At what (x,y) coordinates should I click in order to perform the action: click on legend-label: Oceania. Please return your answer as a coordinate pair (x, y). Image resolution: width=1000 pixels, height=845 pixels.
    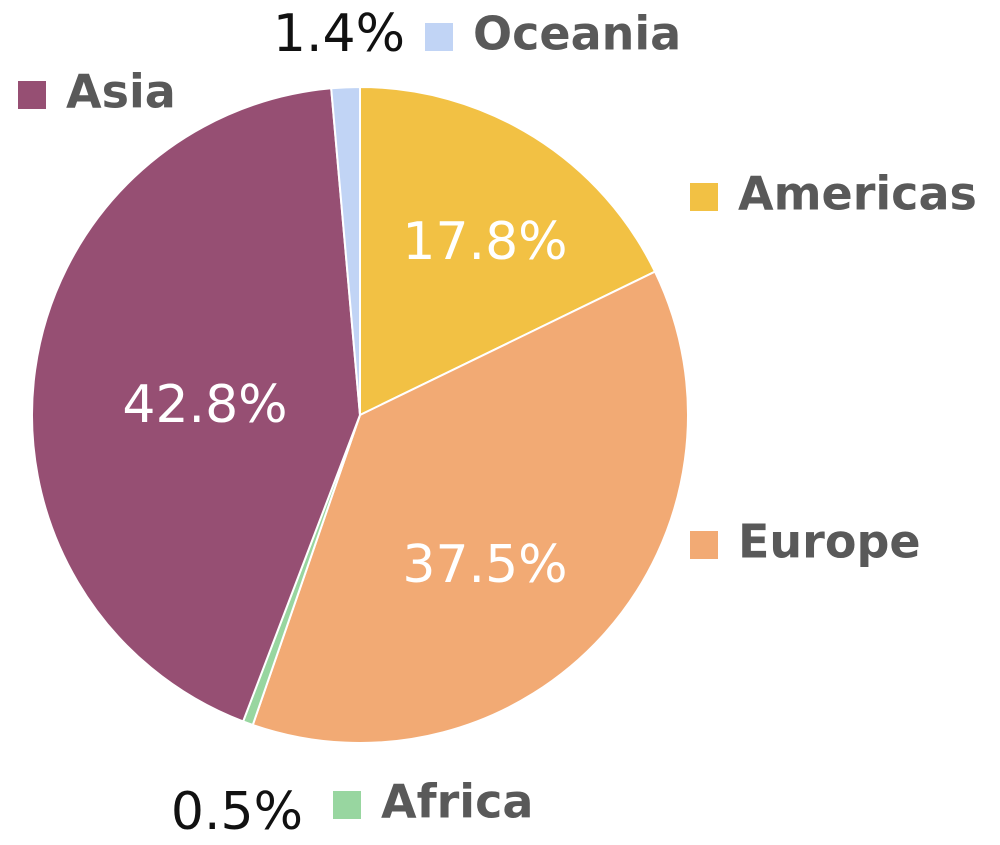
    Looking at the image, I should click on (577, 34).